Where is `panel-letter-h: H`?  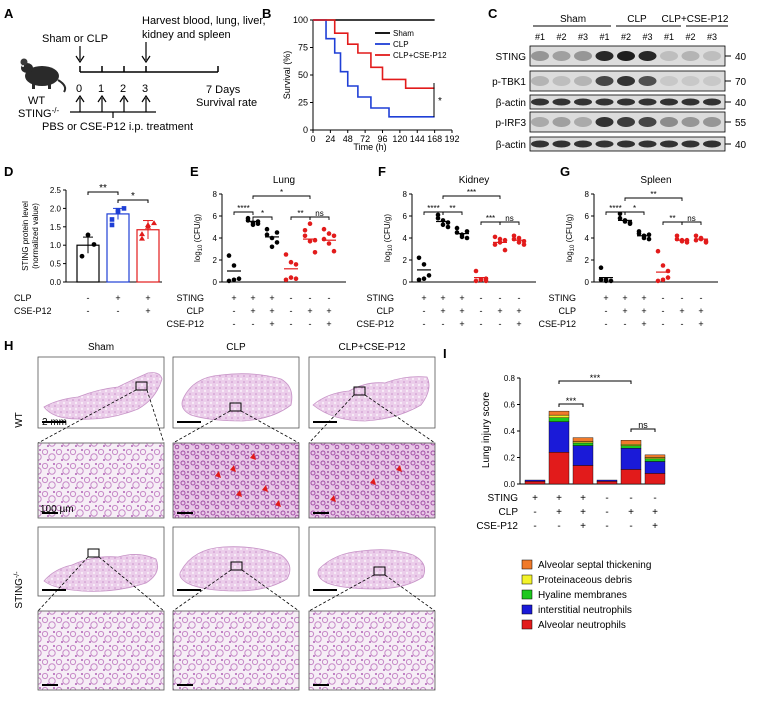 panel-letter-h: H is located at coordinates (8, 345).